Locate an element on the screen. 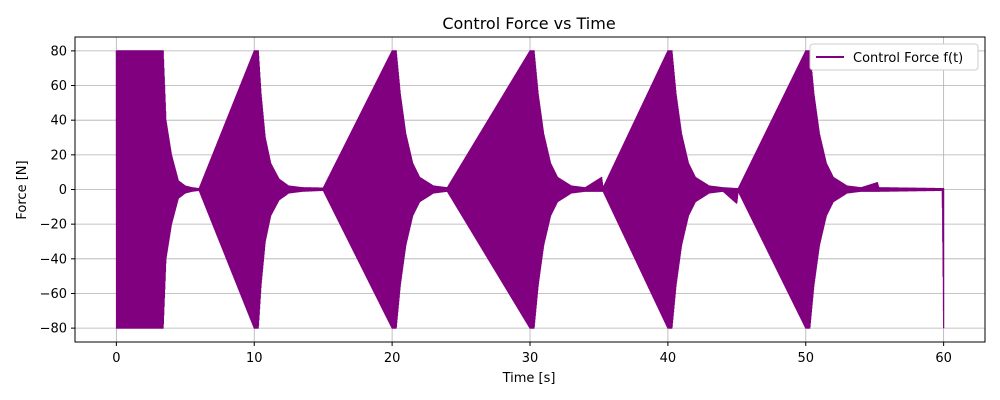 This screenshot has height=400, width=1000. legend-box is located at coordinates (894, 57).